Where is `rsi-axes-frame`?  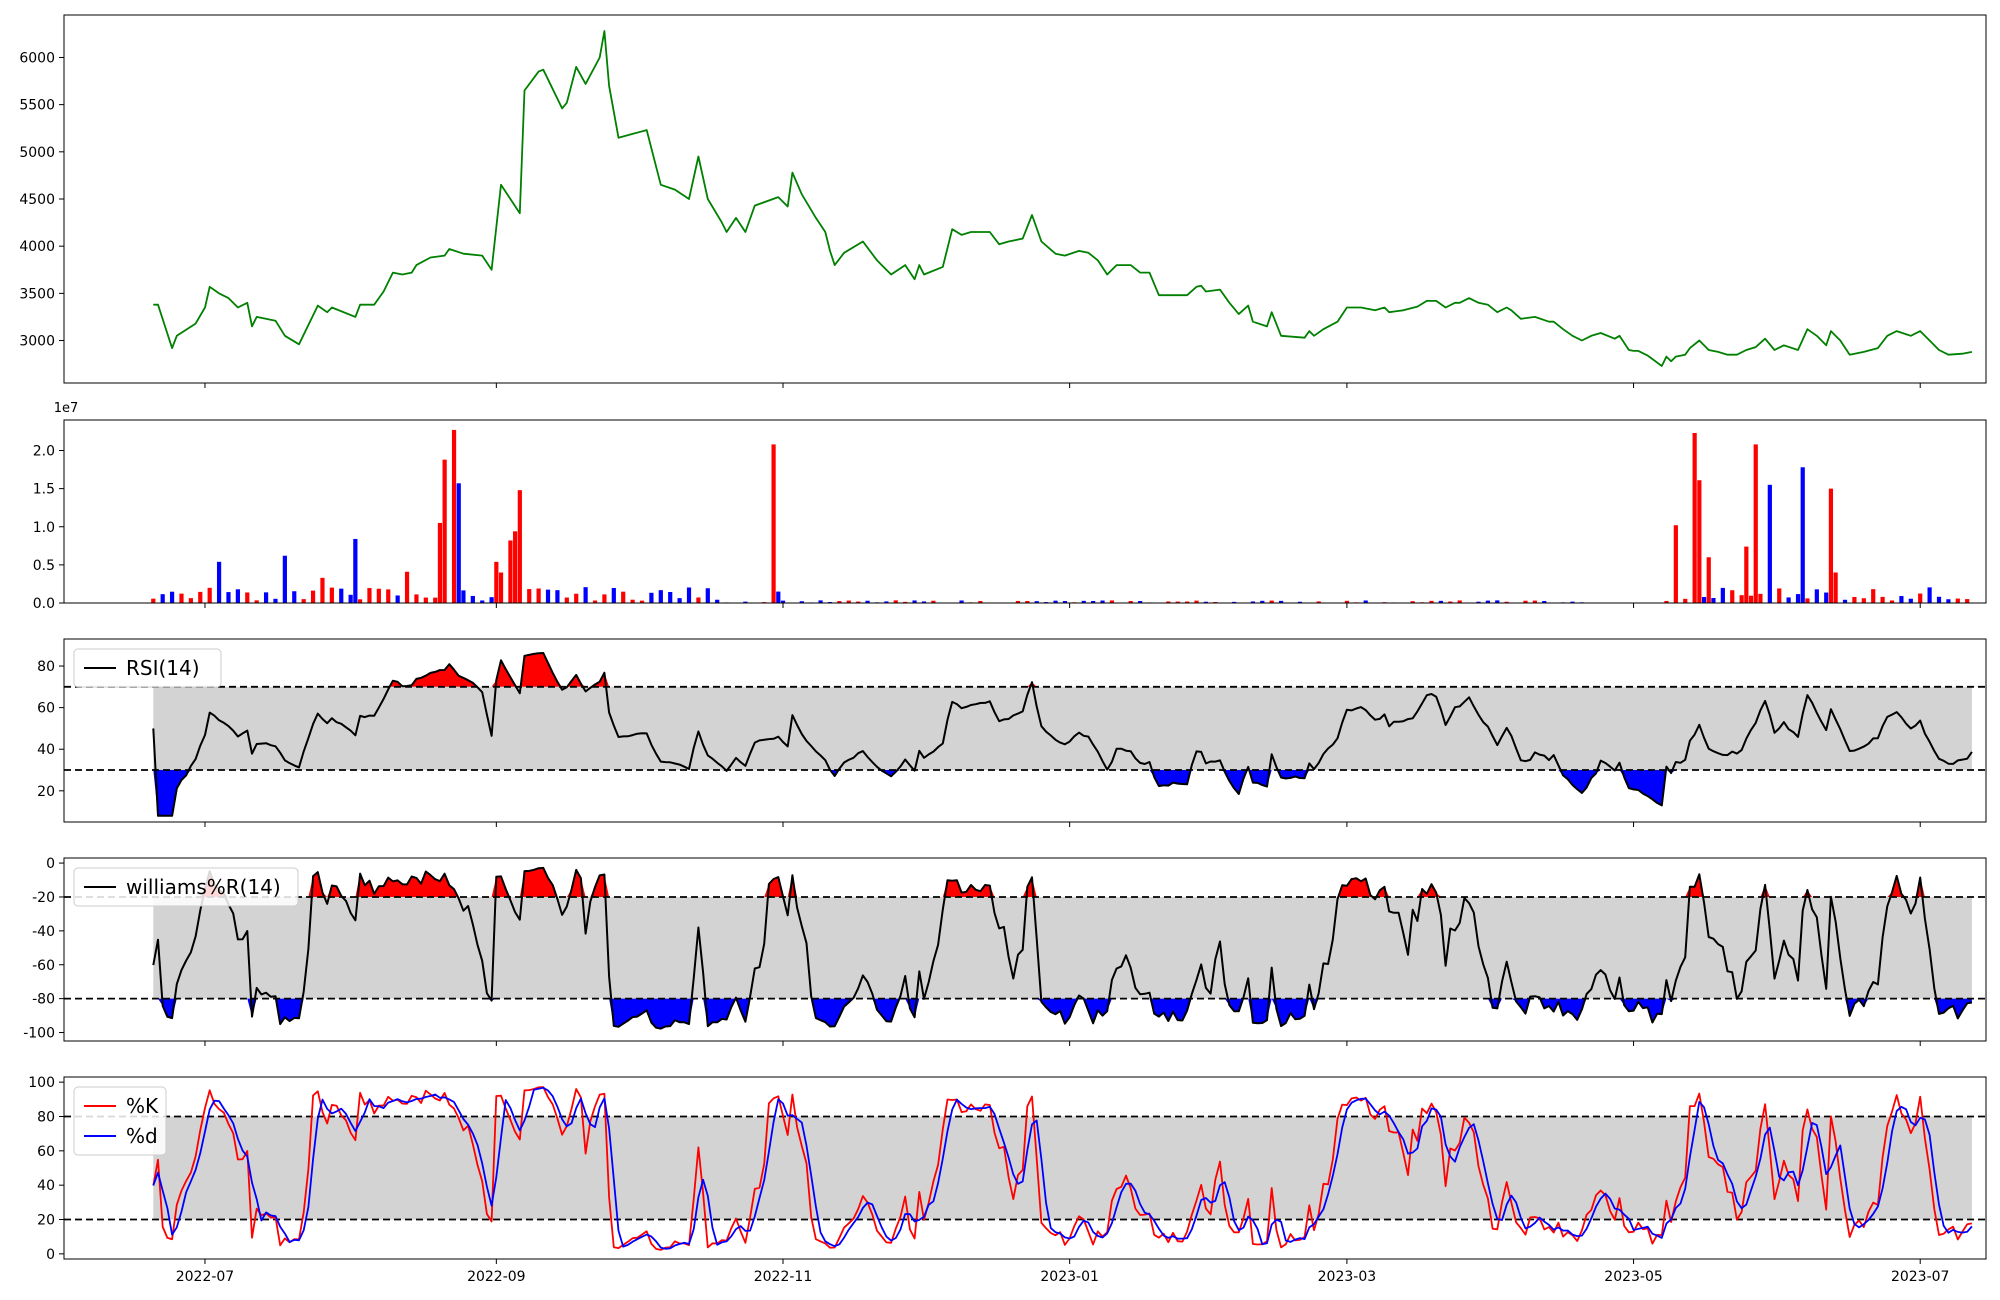
rsi-axes-frame is located at coordinates (1025, 730).